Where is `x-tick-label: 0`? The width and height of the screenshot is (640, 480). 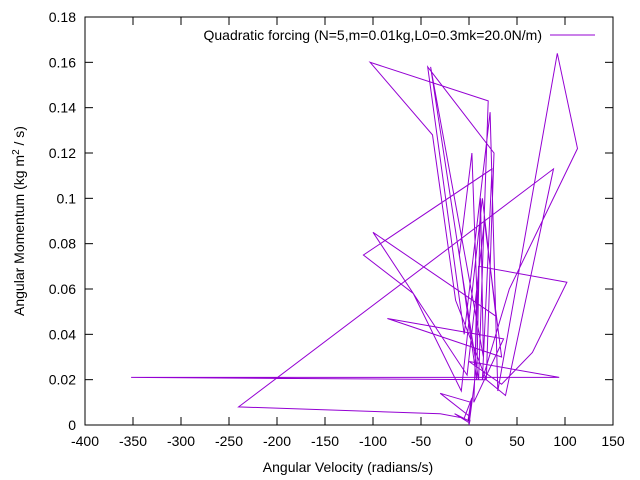
x-tick-label: 0 is located at coordinates (469, 441).